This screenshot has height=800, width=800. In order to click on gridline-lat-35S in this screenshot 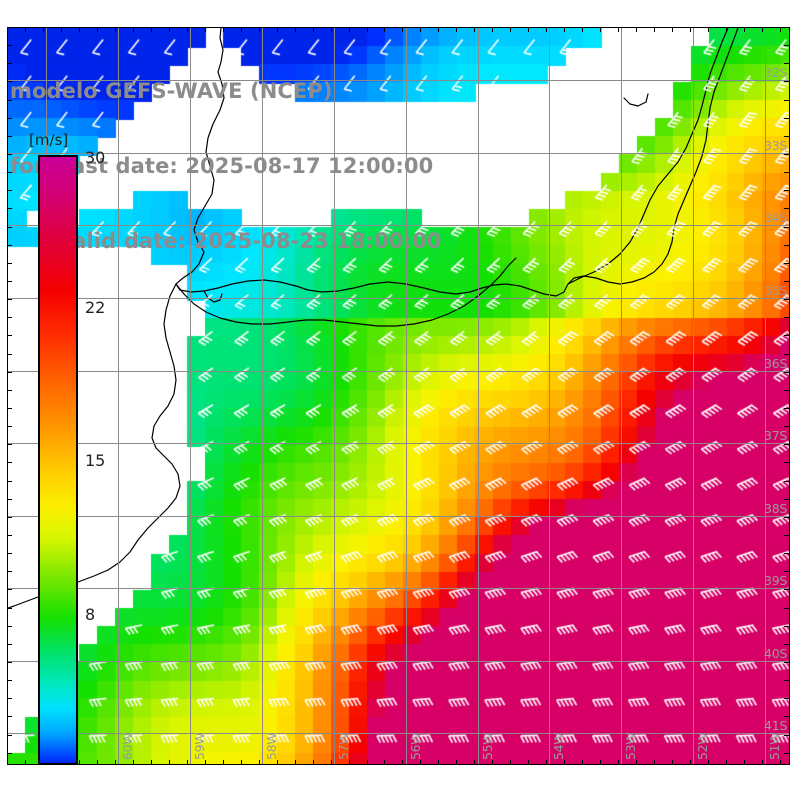, I will do `click(398, 298)`.